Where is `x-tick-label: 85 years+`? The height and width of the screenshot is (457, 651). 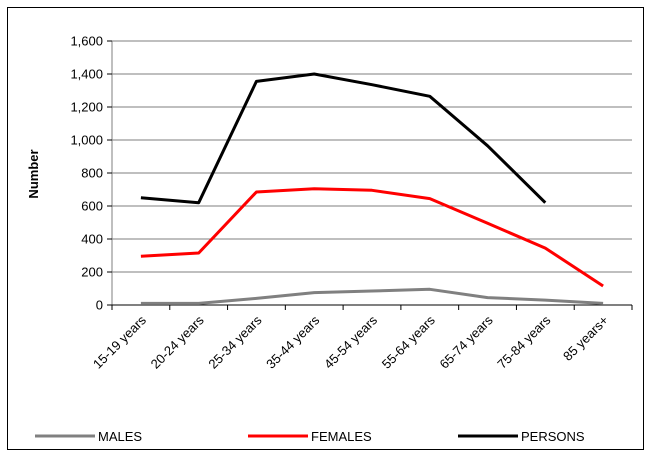
x-tick-label: 85 years+ is located at coordinates (585, 338).